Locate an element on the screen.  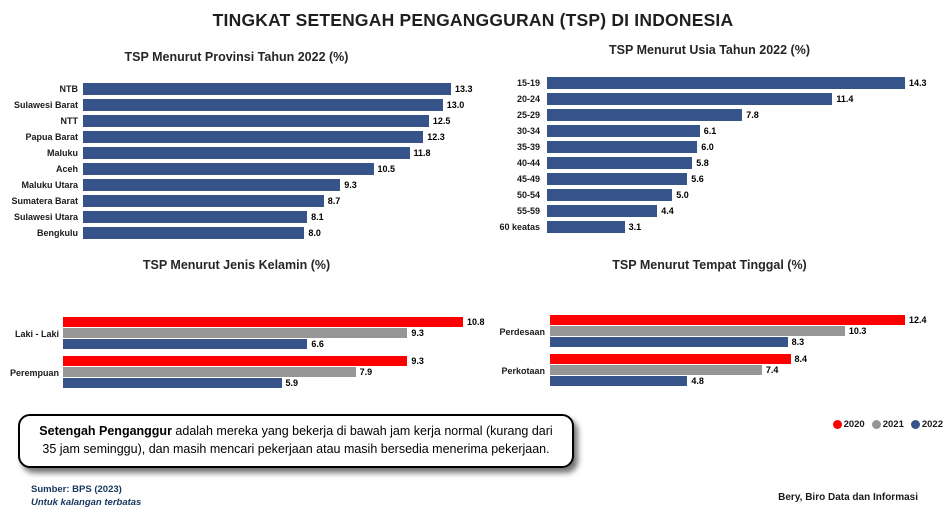
chart-tempat-tinggal-title: TSP Menurut Tempat Tinggal (%) is located at coordinates (709, 265).